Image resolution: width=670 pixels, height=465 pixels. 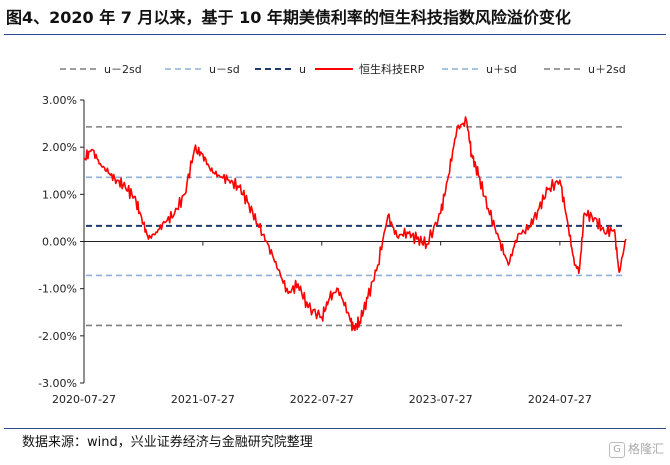 What do you see at coordinates (59, 100) in the screenshot?
I see `y-tick-label: 3.00%` at bounding box center [59, 100].